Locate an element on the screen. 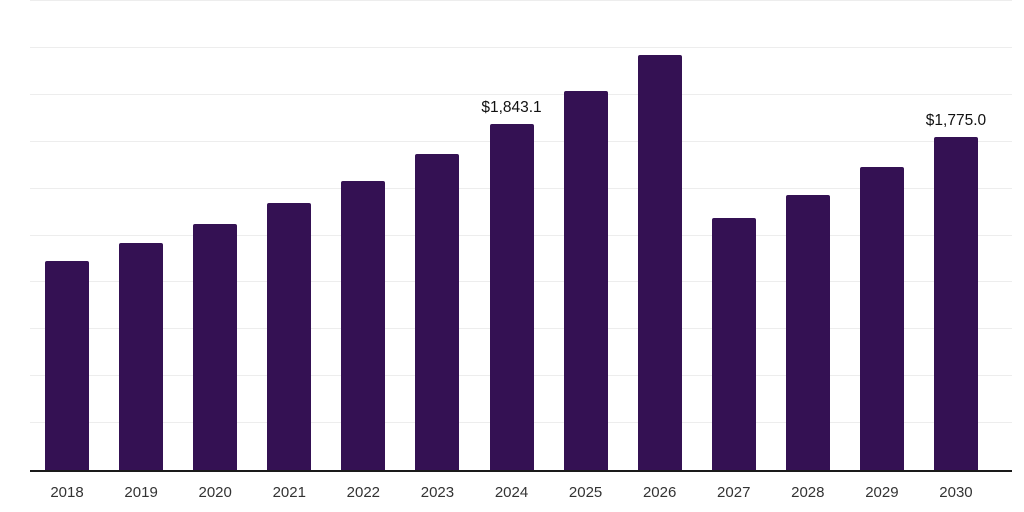 The image size is (1024, 512). bar-2019 is located at coordinates (141, 356).